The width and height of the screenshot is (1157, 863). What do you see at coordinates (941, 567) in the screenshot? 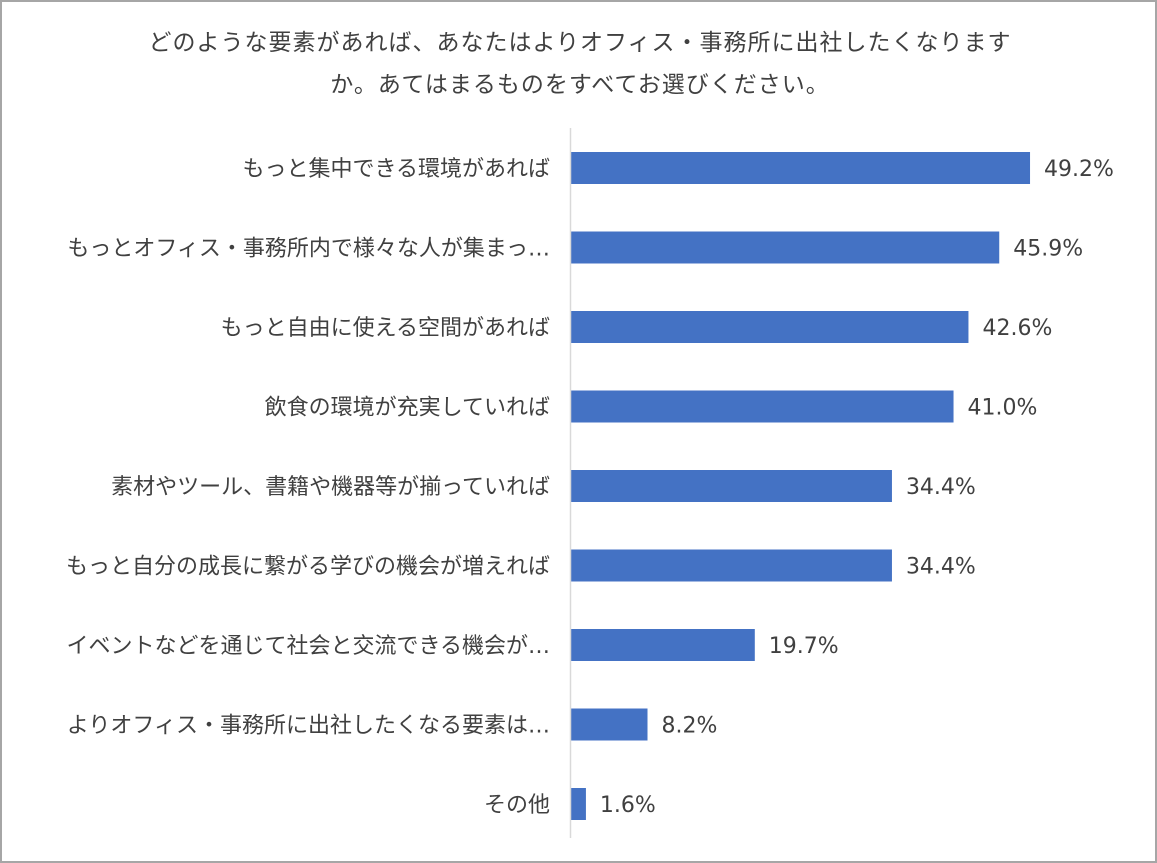
I see `value-label-6: 34.4%` at bounding box center [941, 567].